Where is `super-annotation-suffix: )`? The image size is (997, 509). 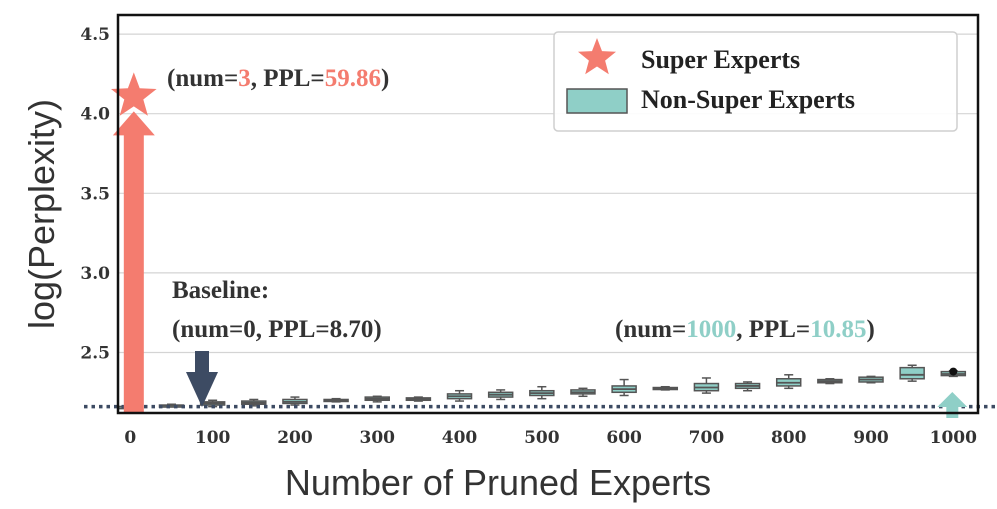
super-annotation-suffix: ) is located at coordinates (385, 78).